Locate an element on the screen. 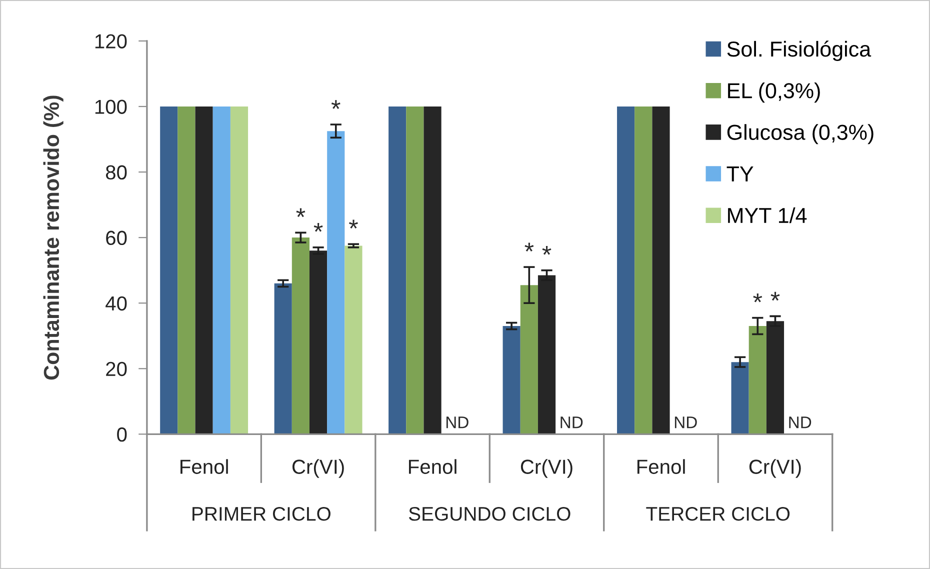  legend-label: MYT 1/4 is located at coordinates (767, 215).